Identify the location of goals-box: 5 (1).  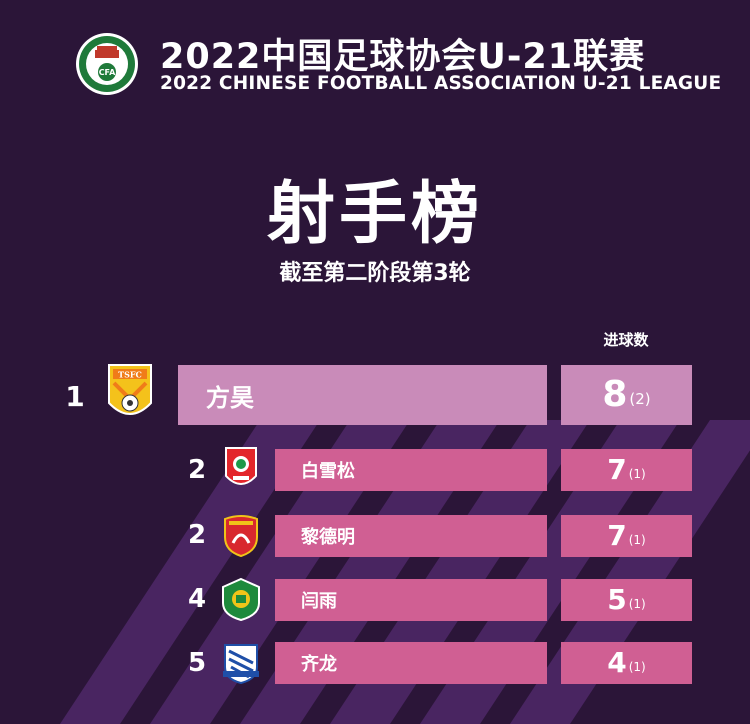
(626, 600).